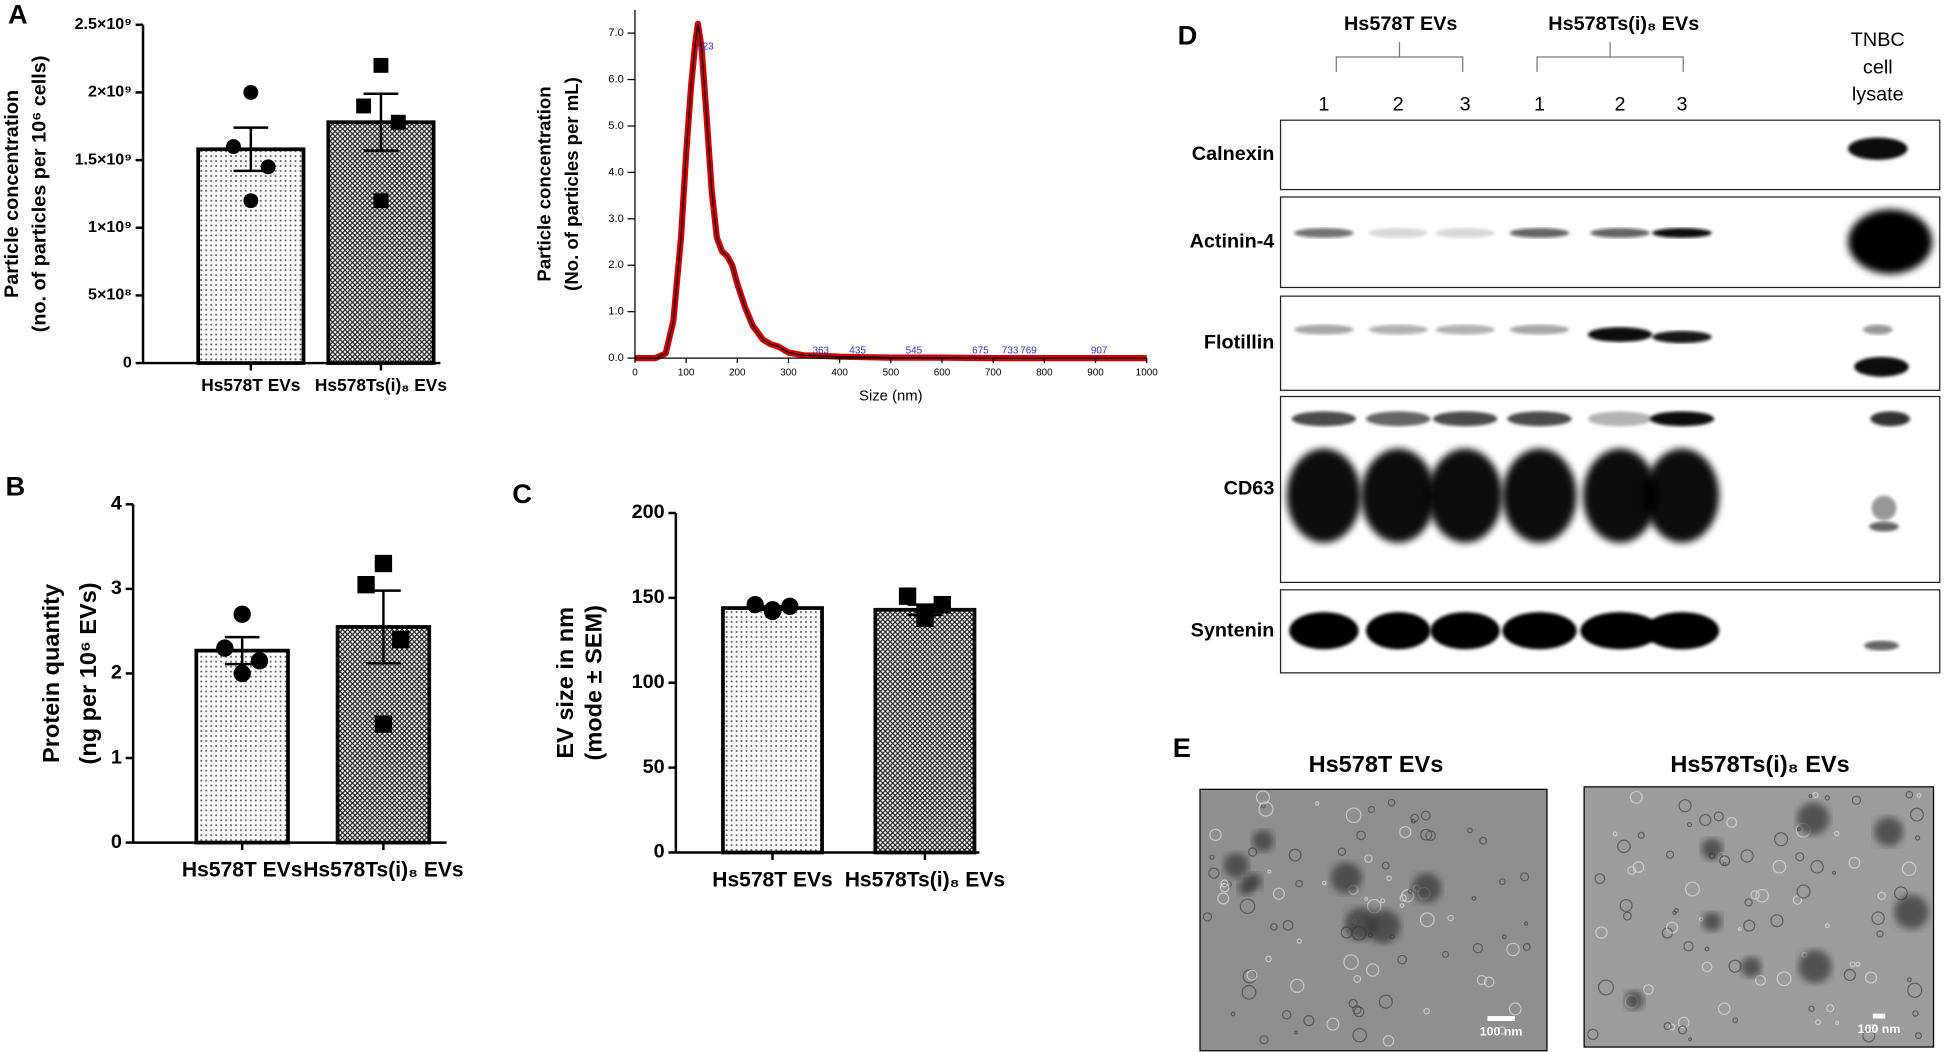  What do you see at coordinates (522, 493) in the screenshot?
I see `panel-label: C` at bounding box center [522, 493].